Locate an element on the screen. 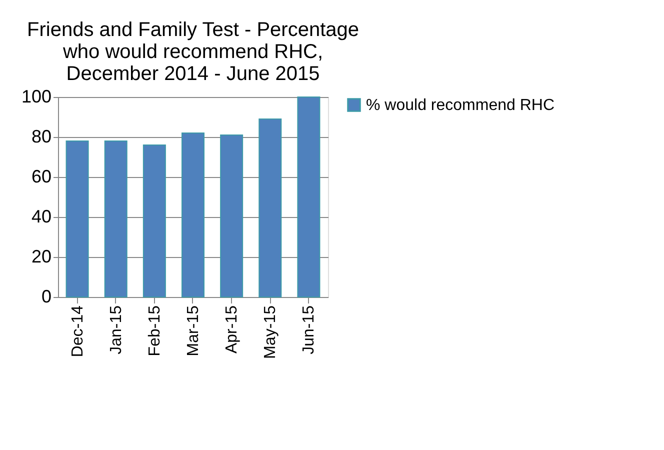  x-tick-label: Jan-15 is located at coordinates (116, 329).